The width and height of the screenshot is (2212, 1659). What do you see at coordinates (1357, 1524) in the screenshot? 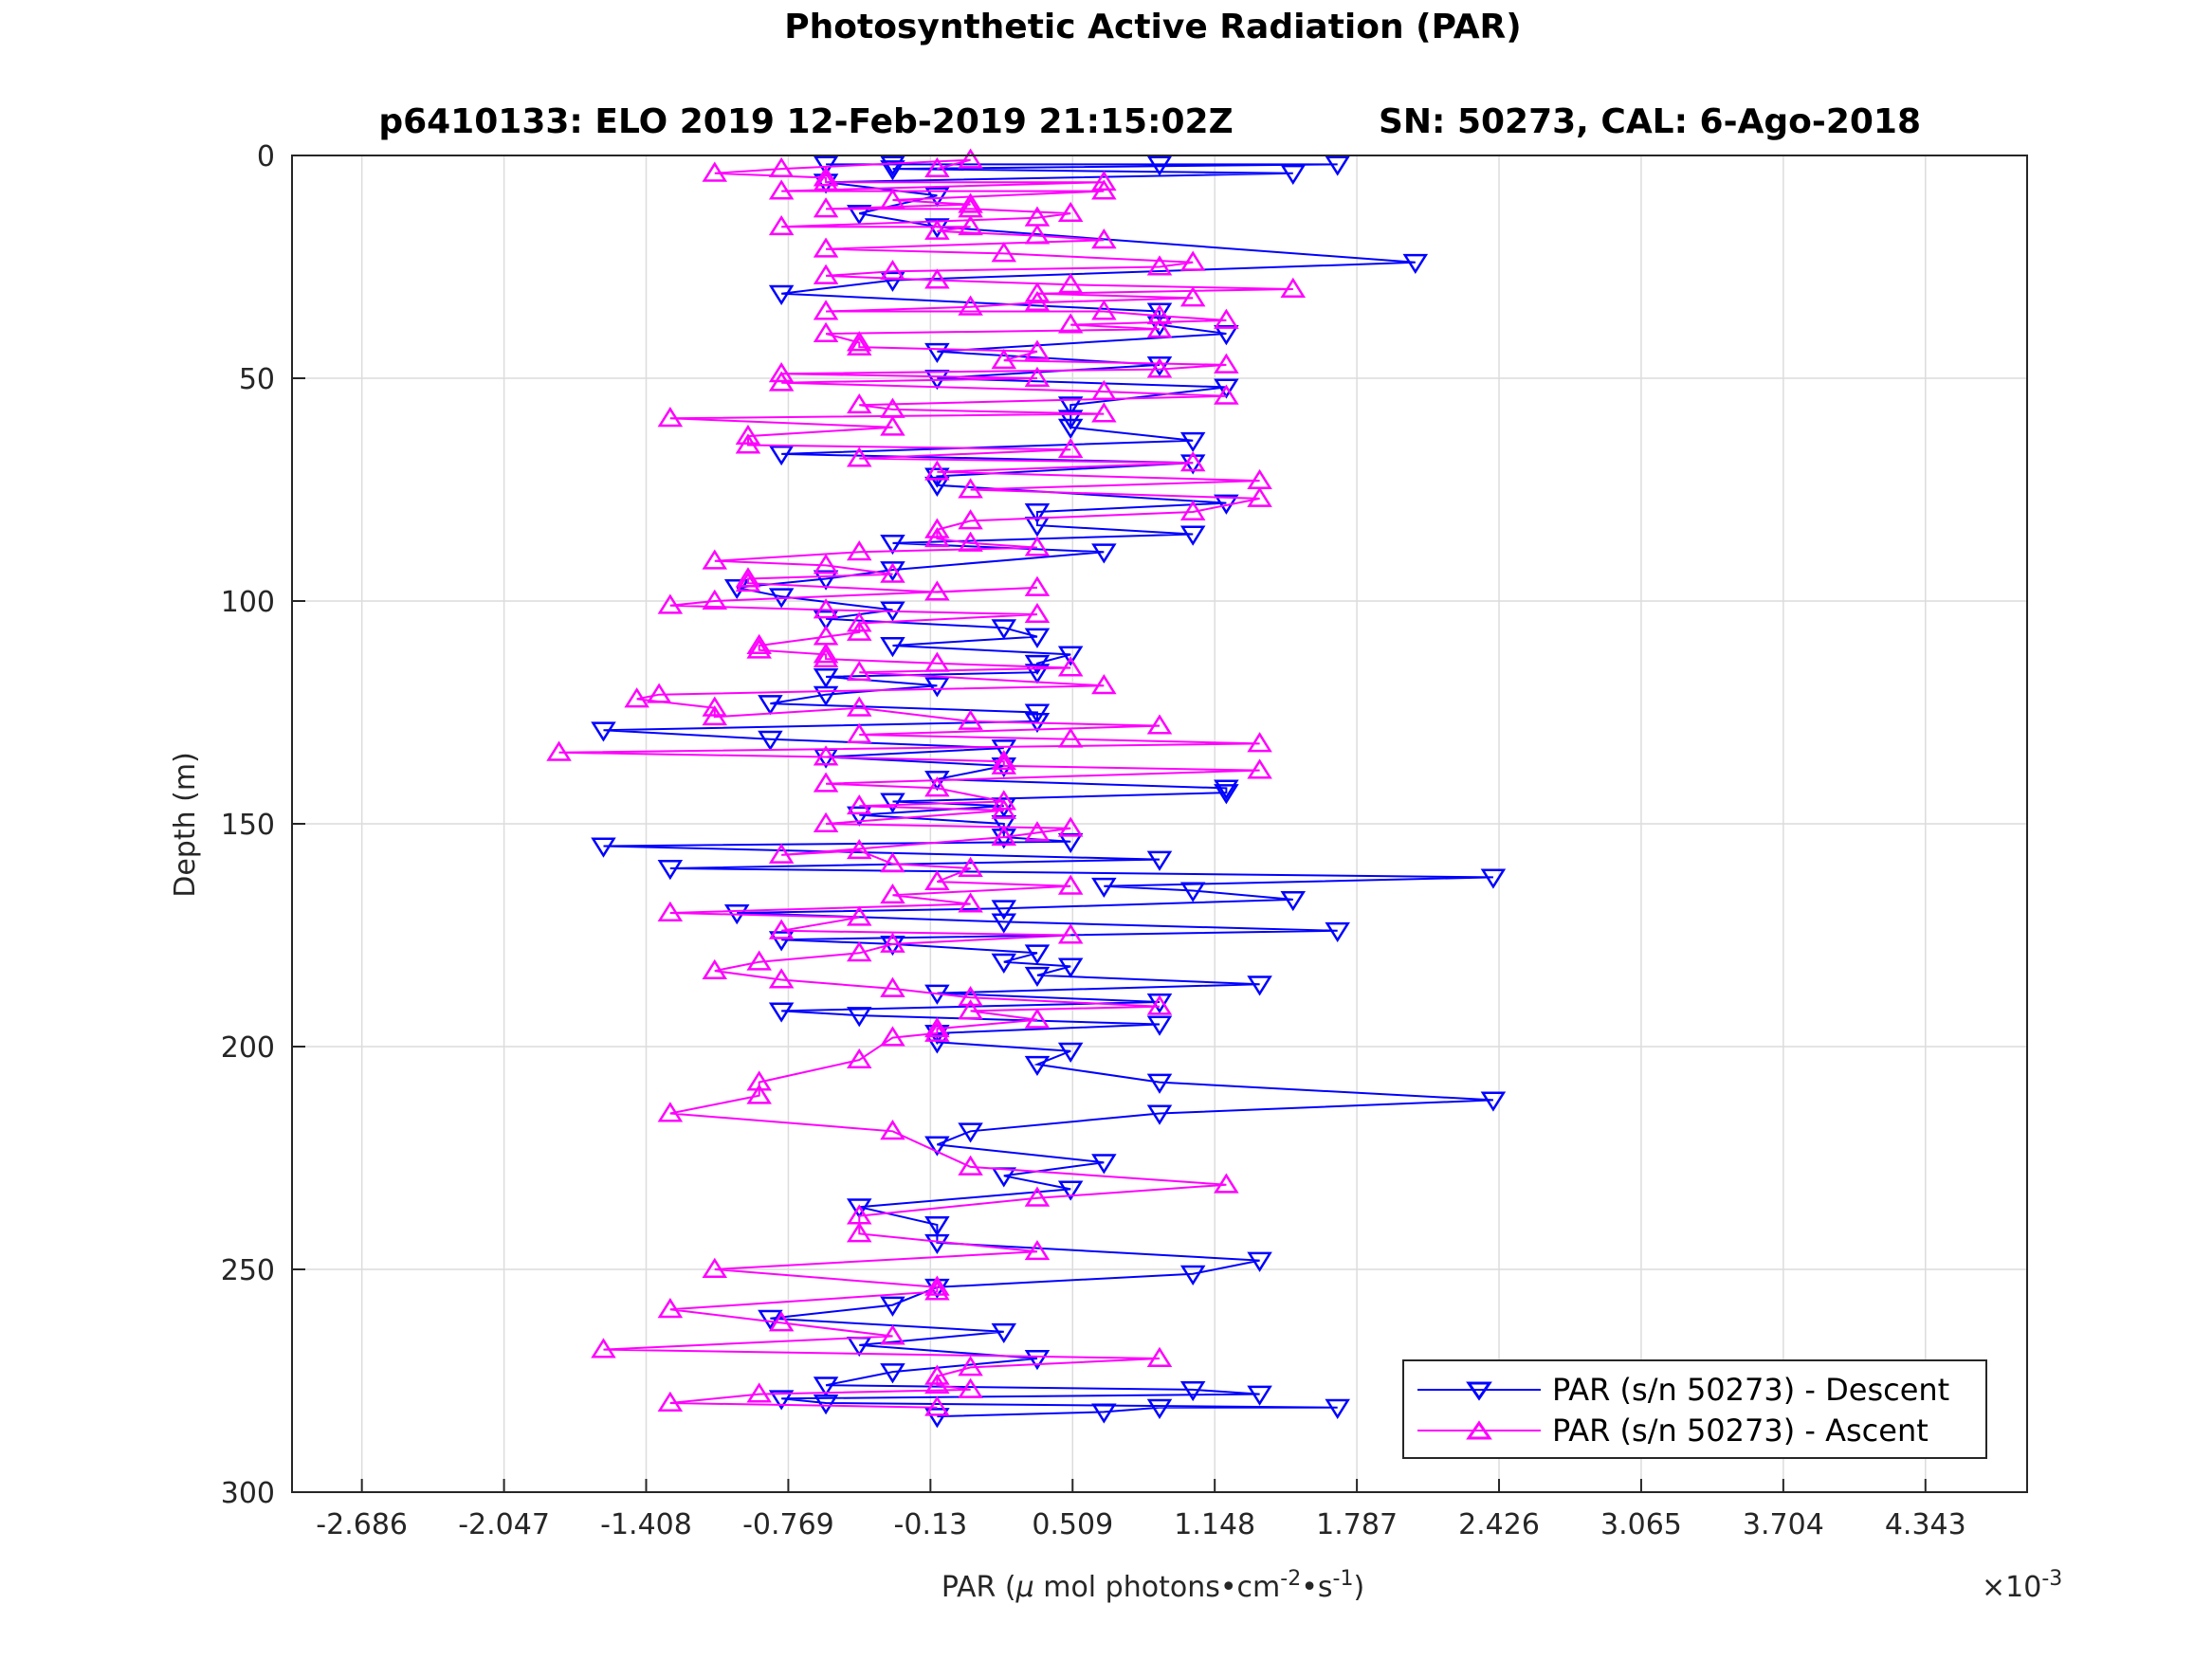
I see `x-tick-label: 1.787` at bounding box center [1357, 1524].